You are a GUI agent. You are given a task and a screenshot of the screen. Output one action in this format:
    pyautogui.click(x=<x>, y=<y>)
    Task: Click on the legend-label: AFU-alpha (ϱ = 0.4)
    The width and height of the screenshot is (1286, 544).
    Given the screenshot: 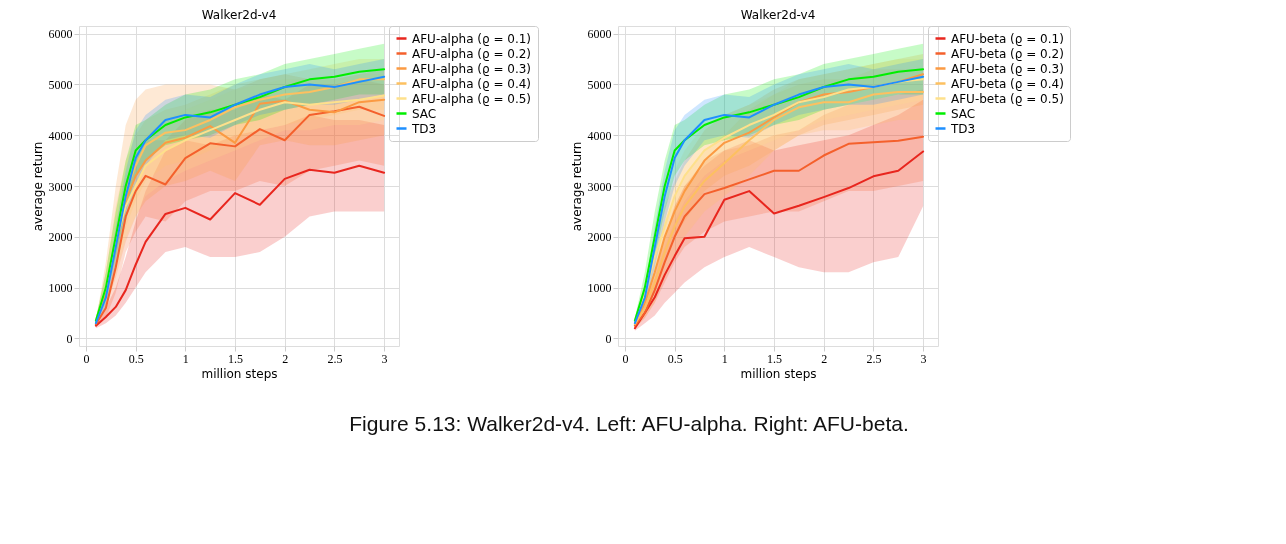 What is the action you would take?
    pyautogui.click(x=472, y=83)
    